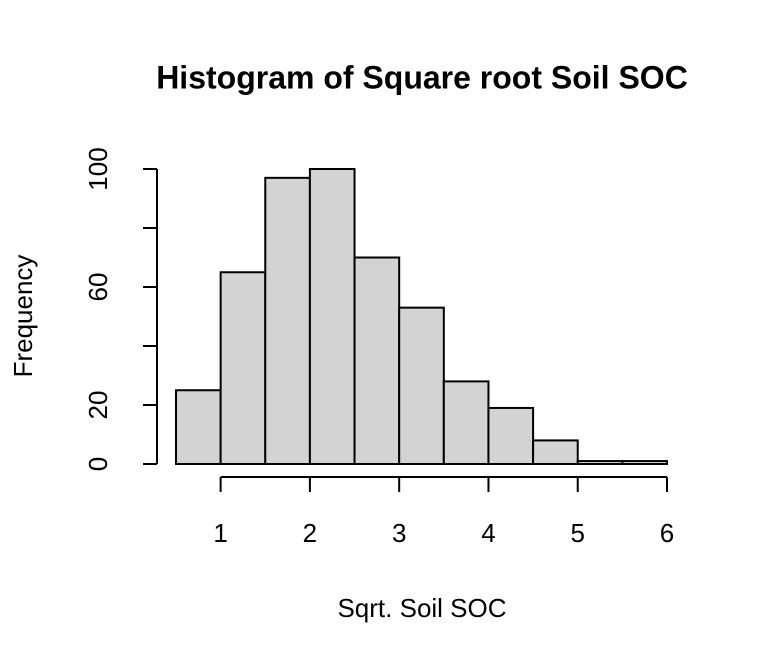 The height and width of the screenshot is (672, 768). Describe the element at coordinates (399, 533) in the screenshot. I see `x-tick-label: 3` at that location.